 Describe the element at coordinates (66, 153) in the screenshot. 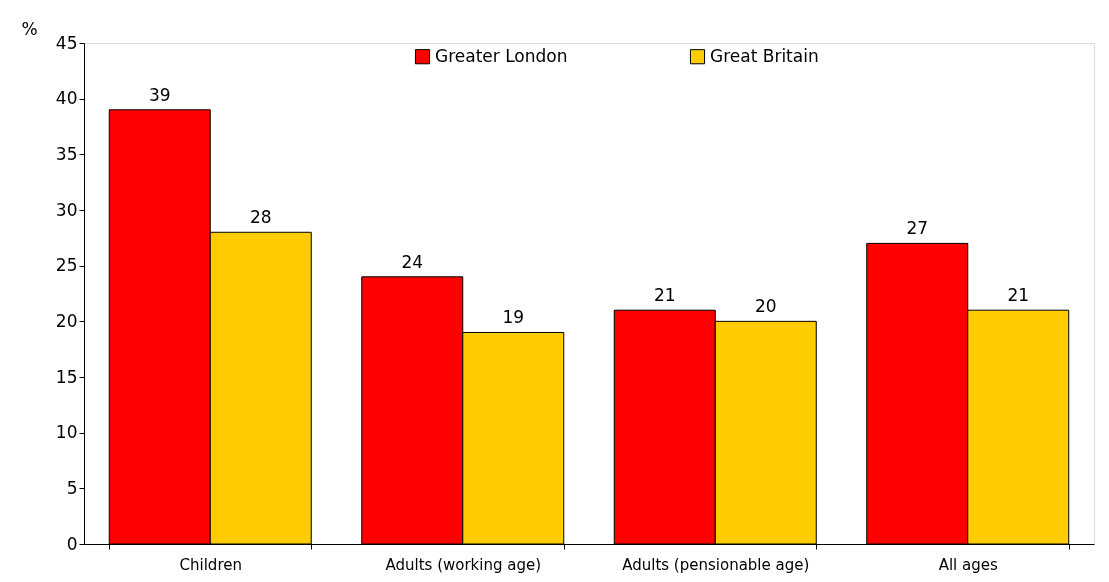

I see `y-tick-label: 35` at that location.